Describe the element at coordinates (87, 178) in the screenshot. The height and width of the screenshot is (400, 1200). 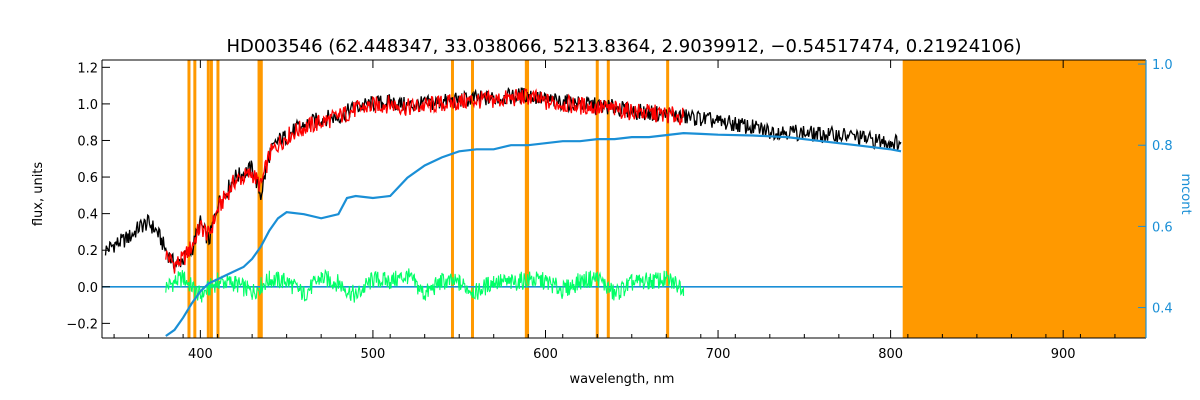
I see `y-tick-label-4: 0.6` at that location.